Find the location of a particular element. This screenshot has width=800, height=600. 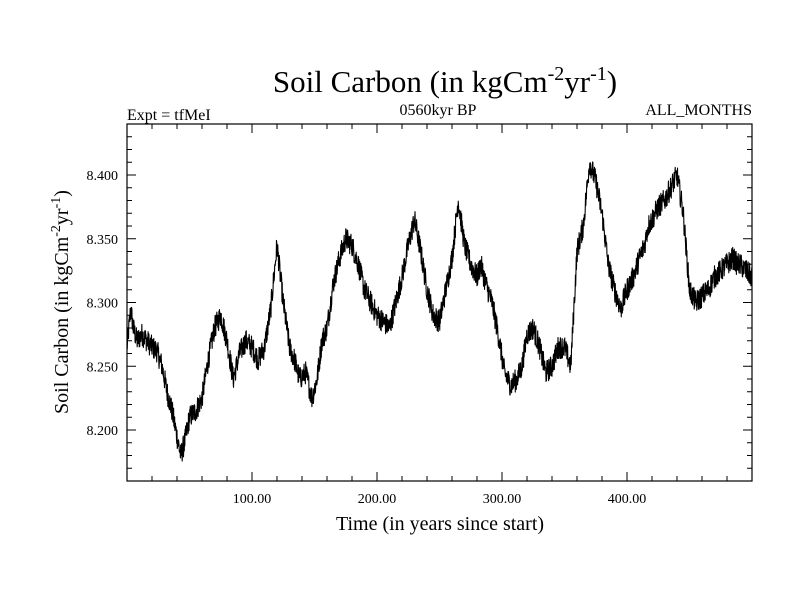

x-tick-label: 300.00 is located at coordinates (502, 499).